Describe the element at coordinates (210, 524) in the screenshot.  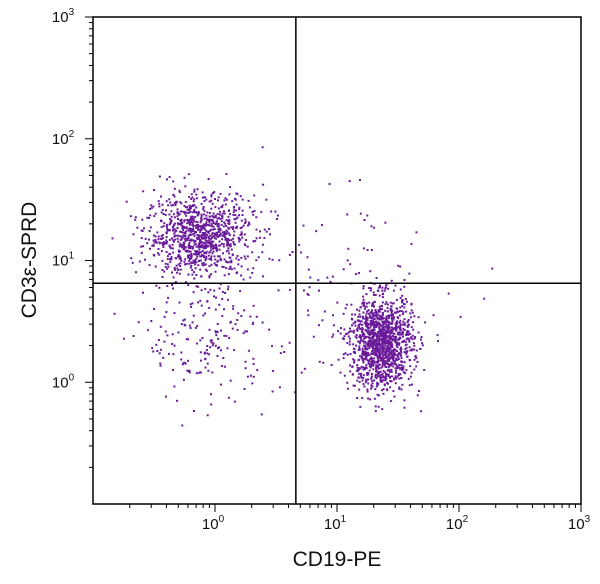
I see `x-tick-base: 10` at that location.